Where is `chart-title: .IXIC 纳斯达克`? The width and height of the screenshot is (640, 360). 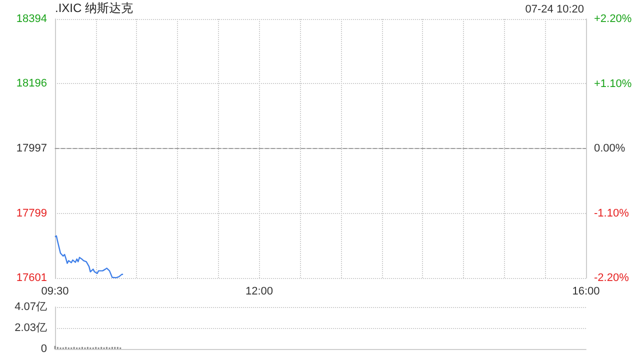 chart-title: .IXIC 纳斯达克 is located at coordinates (94, 8).